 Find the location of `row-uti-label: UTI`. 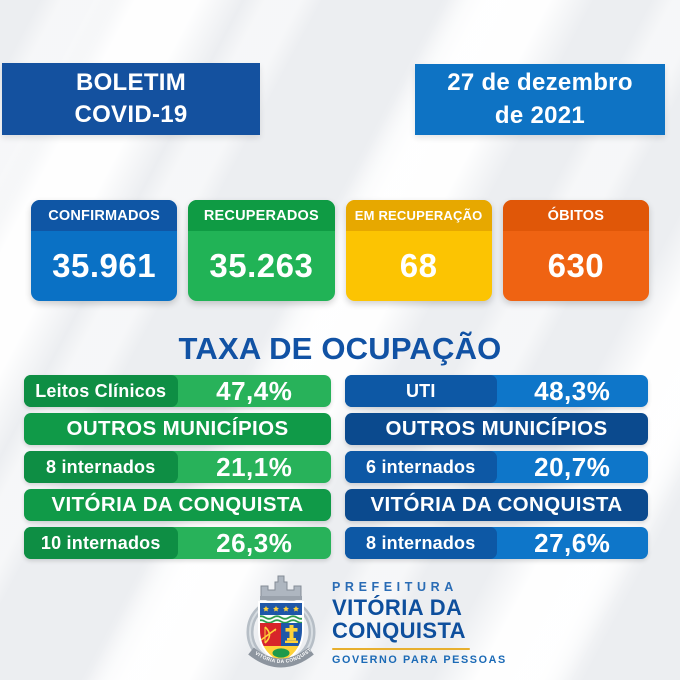

row-uti-label: UTI is located at coordinates (421, 391).